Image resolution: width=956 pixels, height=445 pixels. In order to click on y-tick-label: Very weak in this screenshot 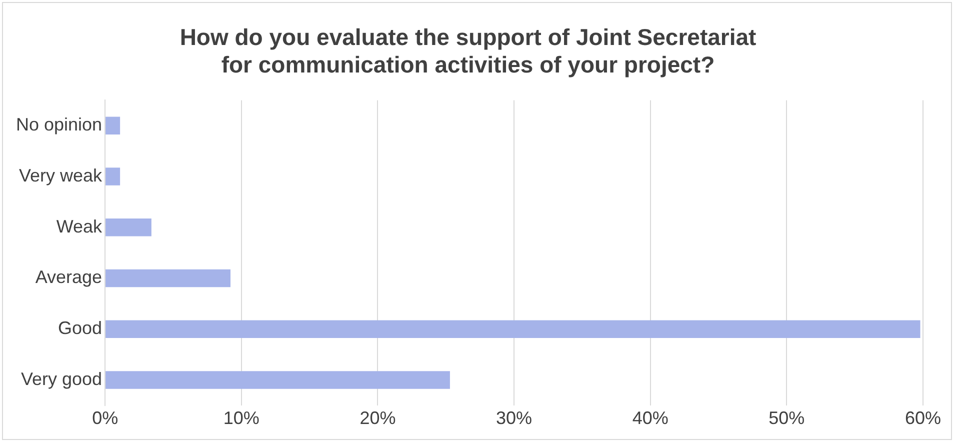, I will do `click(61, 175)`.